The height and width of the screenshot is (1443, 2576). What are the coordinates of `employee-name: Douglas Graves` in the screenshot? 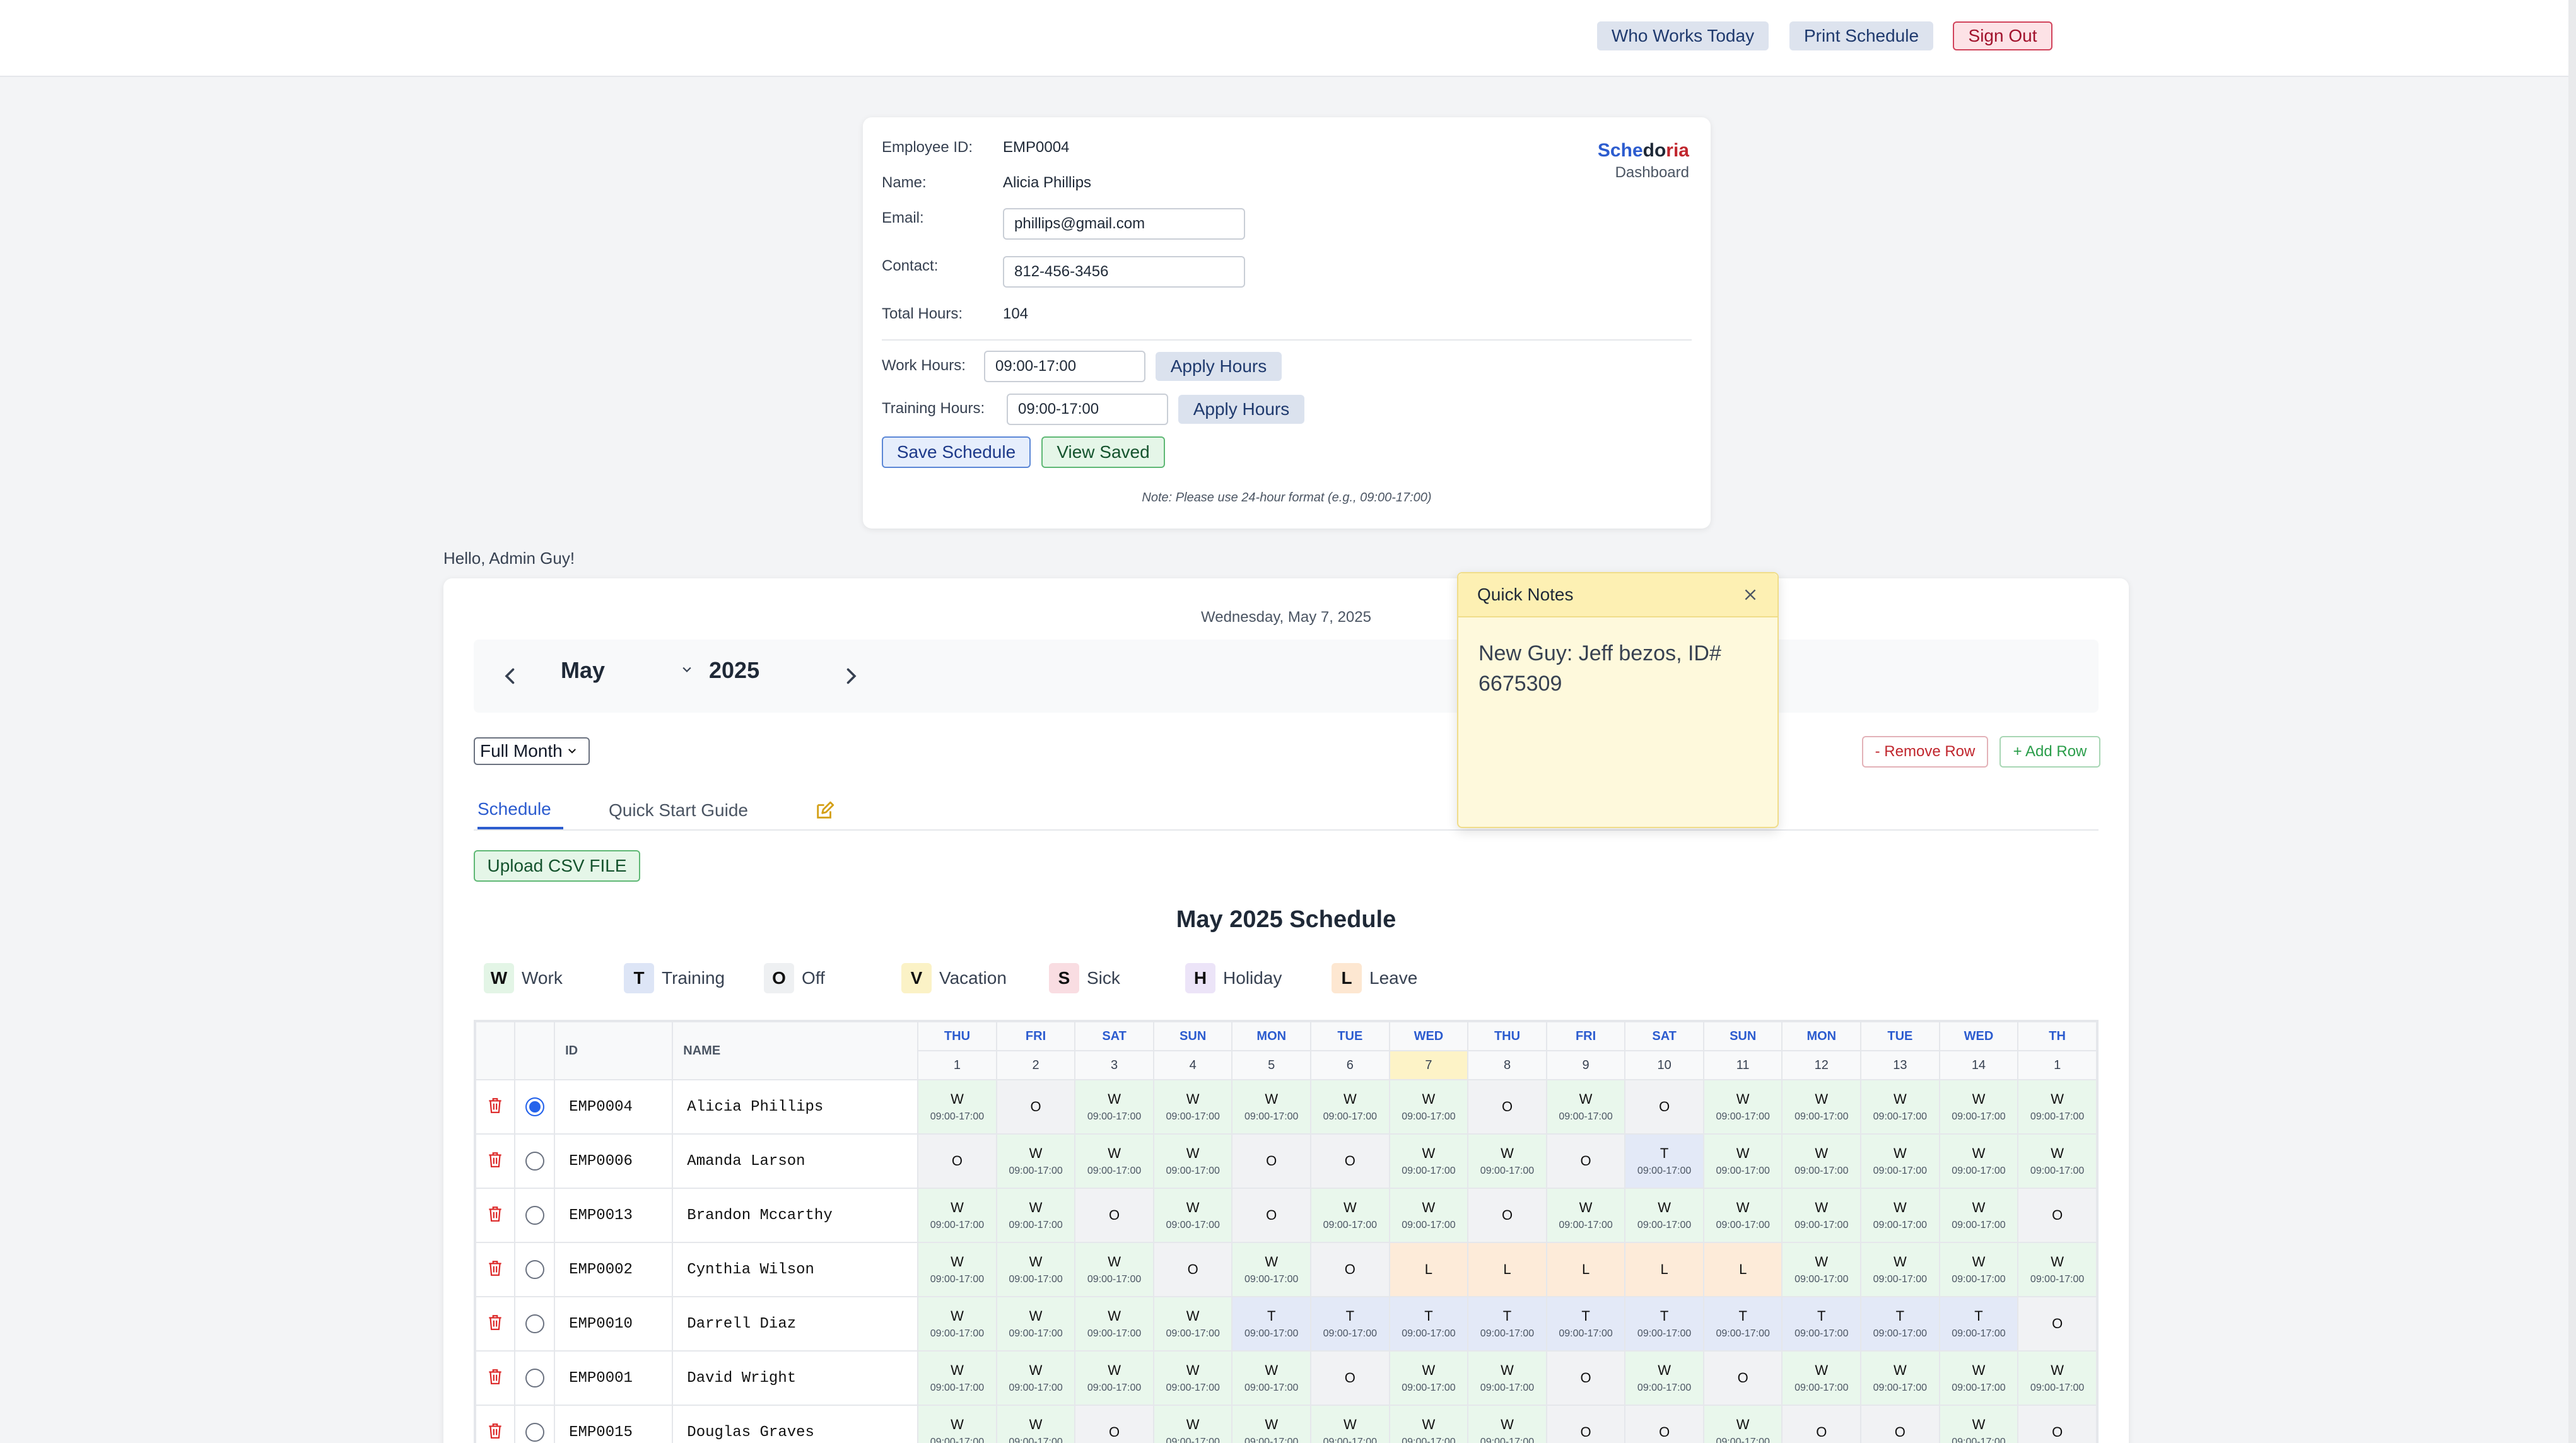 It's located at (795, 1424).